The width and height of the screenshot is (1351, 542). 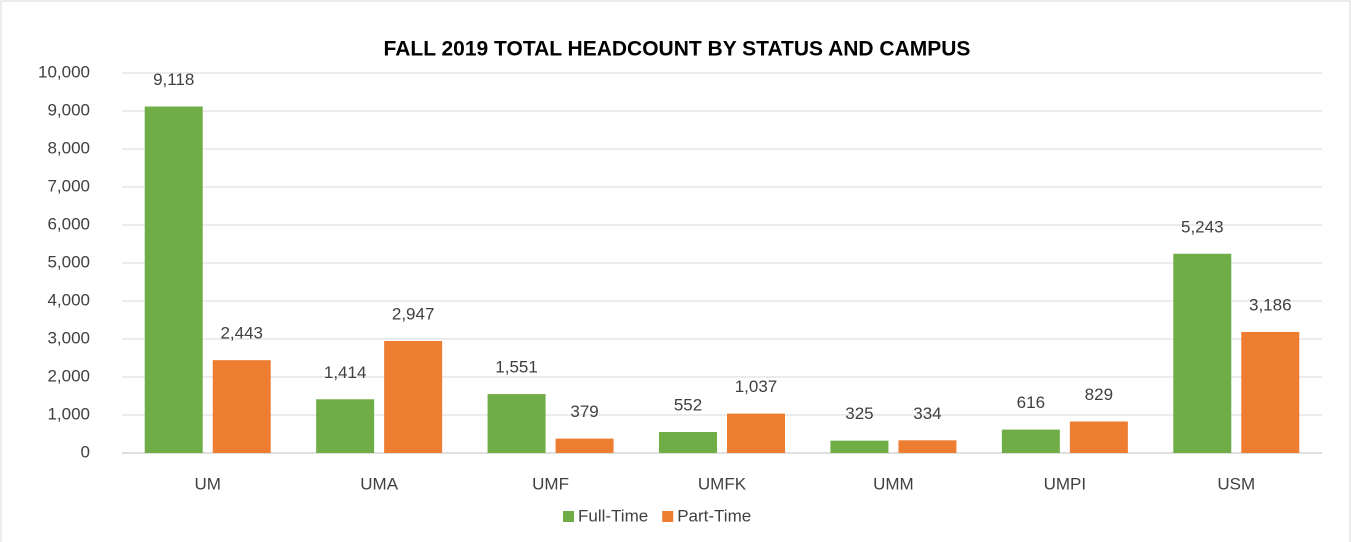 I want to click on data-label: 2,947, so click(x=413, y=313).